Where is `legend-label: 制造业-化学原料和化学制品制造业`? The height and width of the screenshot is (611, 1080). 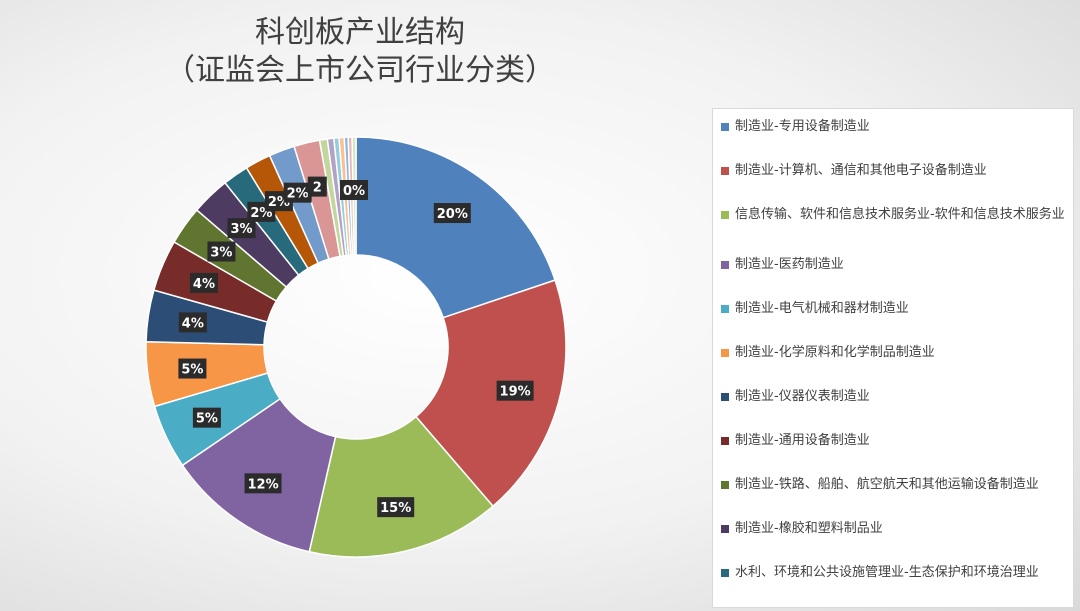
legend-label: 制造业-化学原料和化学制品制造业 is located at coordinates (835, 352).